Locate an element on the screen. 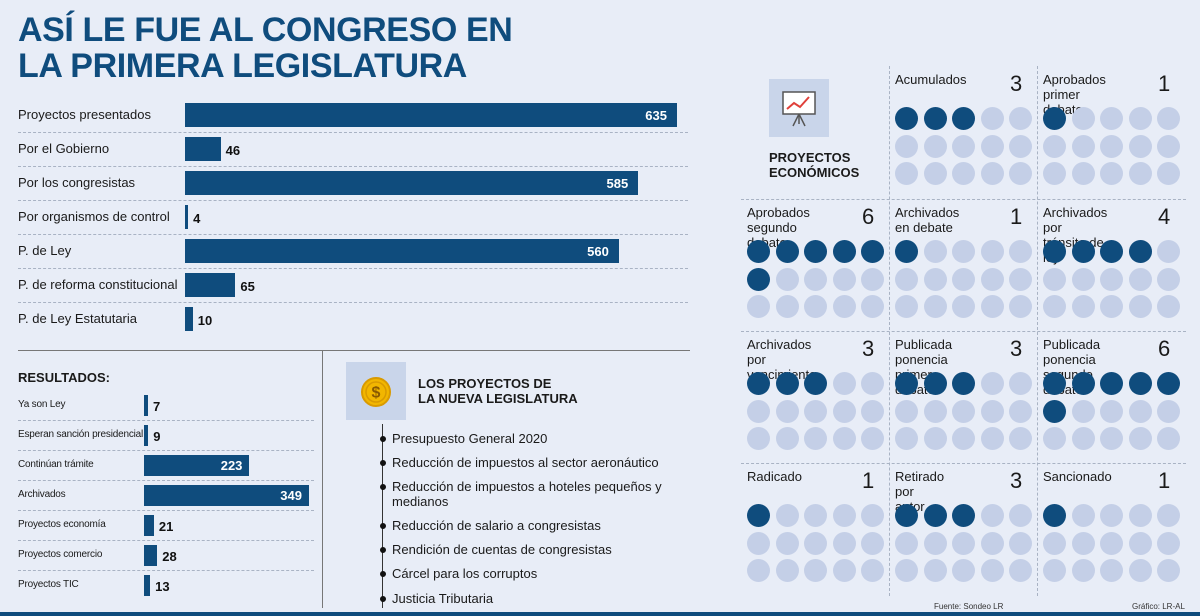  legislatura-list-item: Reducción de salario a congresistas is located at coordinates (496, 525).